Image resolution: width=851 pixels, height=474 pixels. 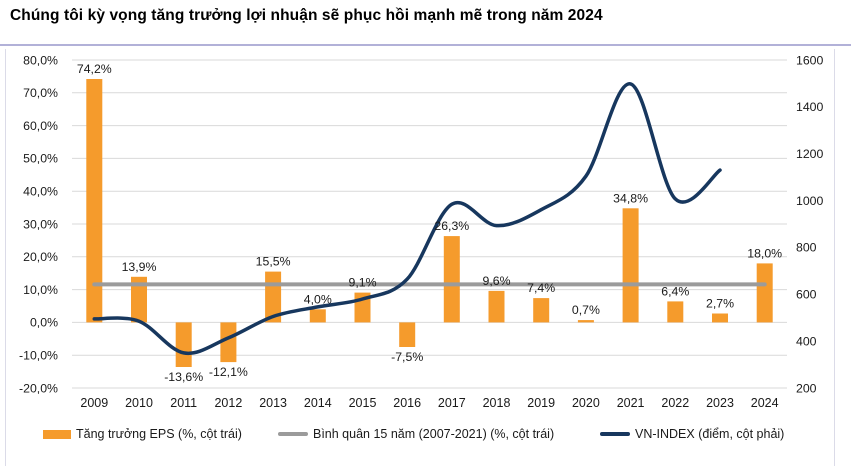 I want to click on left-axis-tick-label: 70,0%, so click(x=40, y=93).